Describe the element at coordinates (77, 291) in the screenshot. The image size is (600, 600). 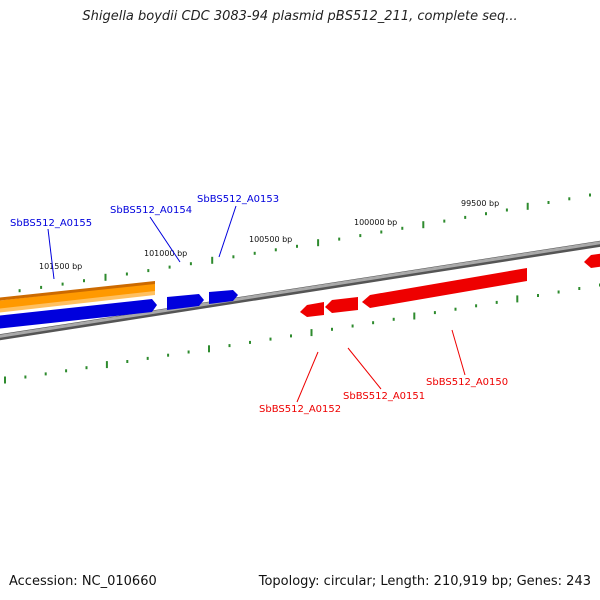
I see `highlight-gene-shade` at that location.